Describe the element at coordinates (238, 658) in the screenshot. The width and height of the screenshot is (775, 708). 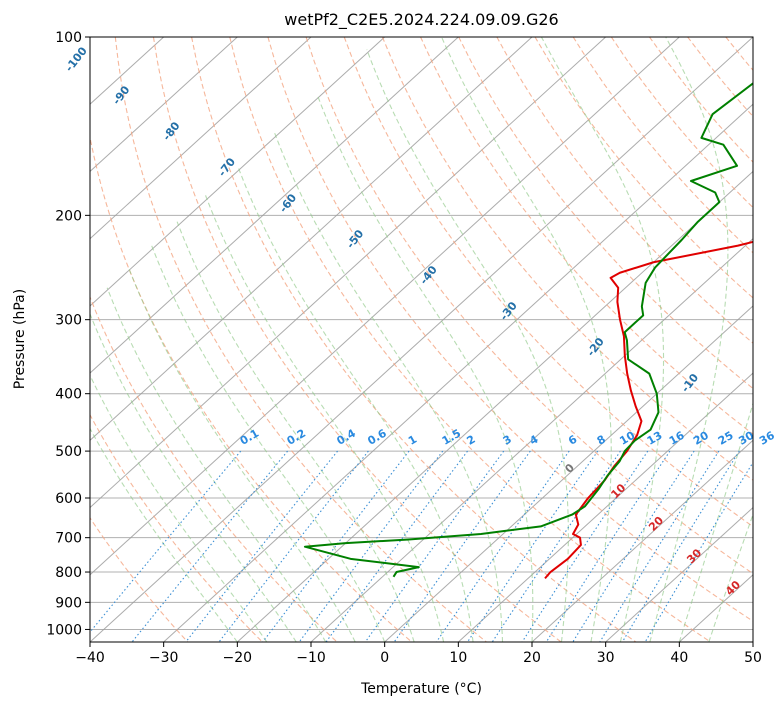
I see `x-tick-label: −20` at that location.